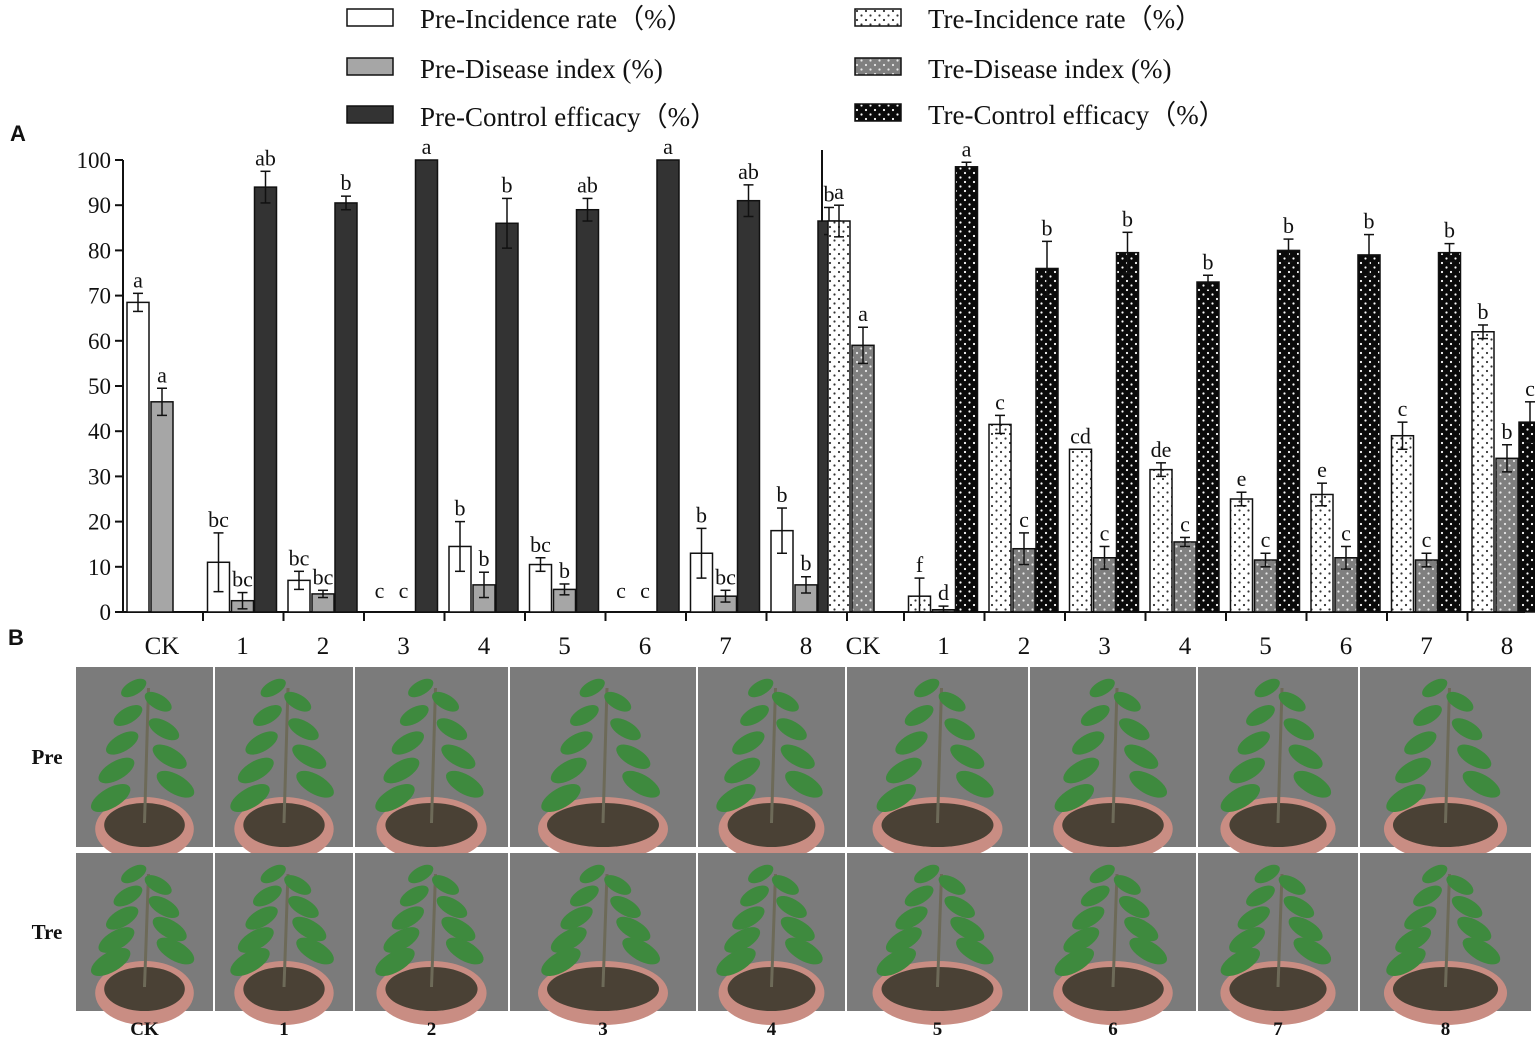  Describe the element at coordinates (1507, 646) in the screenshot. I see `x-category-label: 8` at that location.